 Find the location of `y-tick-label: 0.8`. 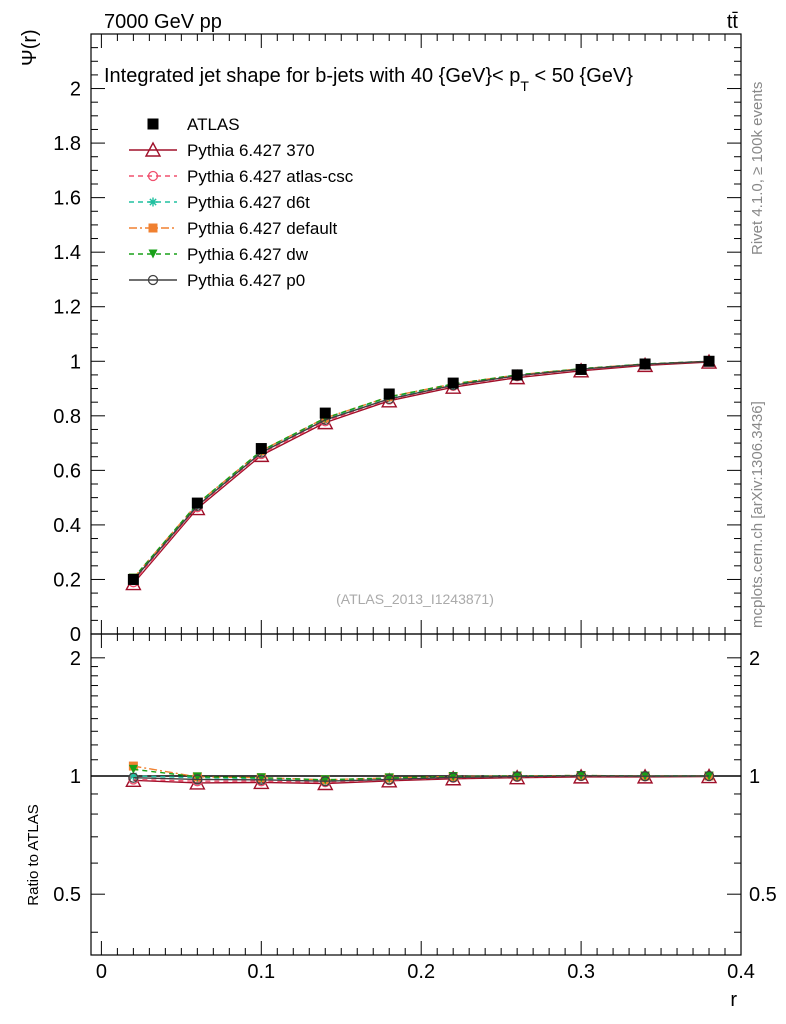

y-tick-label: 0.8 is located at coordinates (67, 417).